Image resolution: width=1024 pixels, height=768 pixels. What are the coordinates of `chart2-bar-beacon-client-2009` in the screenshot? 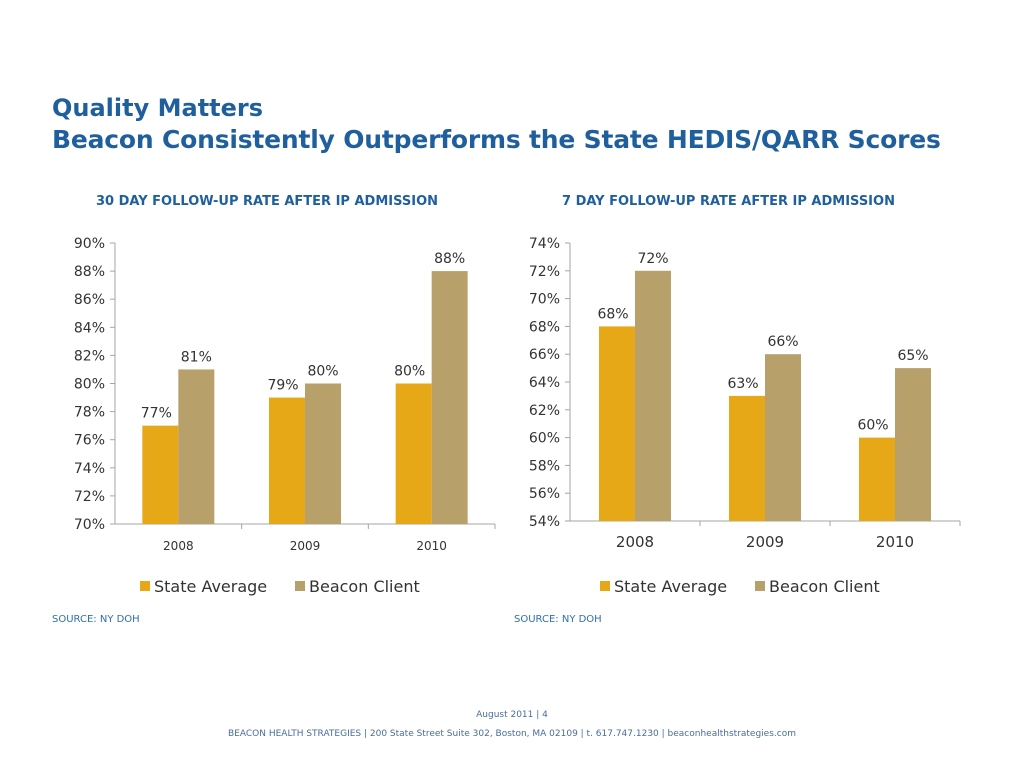 It's located at (783, 437).